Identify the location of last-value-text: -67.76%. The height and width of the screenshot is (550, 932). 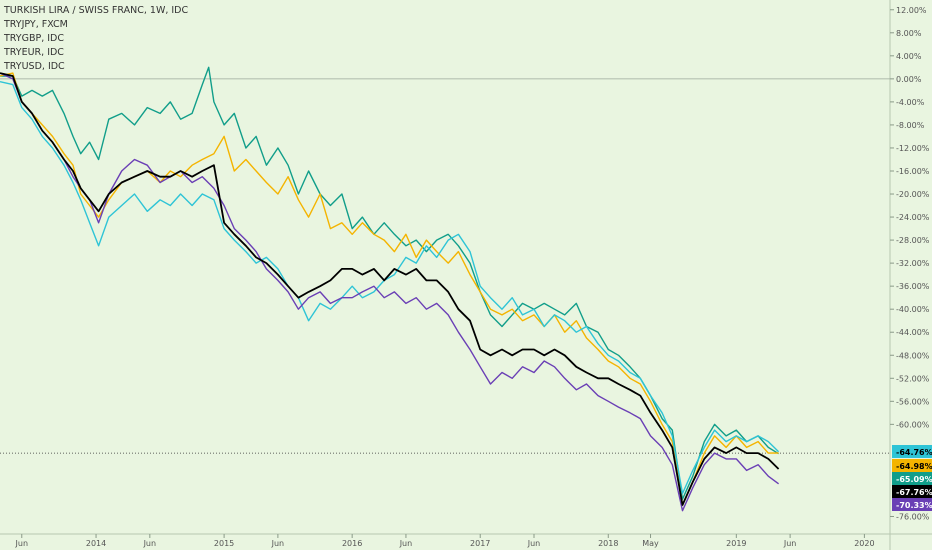
(914, 492).